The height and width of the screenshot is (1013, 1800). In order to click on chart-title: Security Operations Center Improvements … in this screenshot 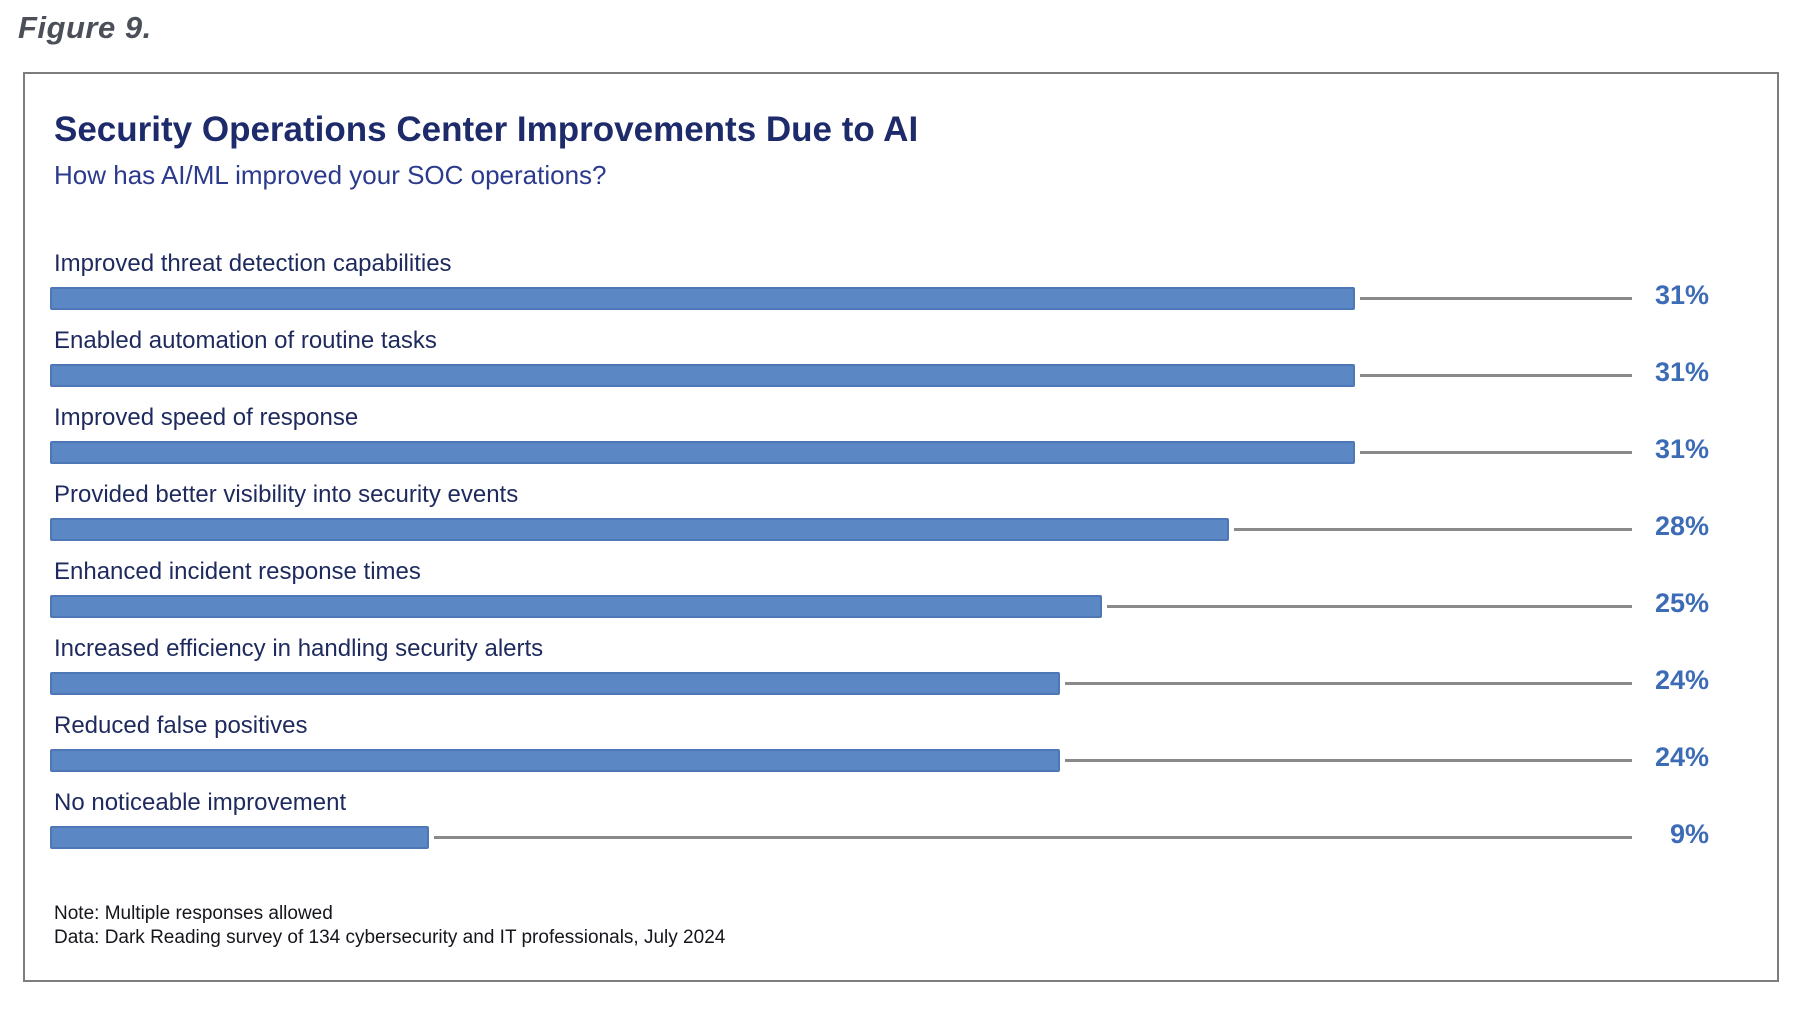, I will do `click(486, 129)`.